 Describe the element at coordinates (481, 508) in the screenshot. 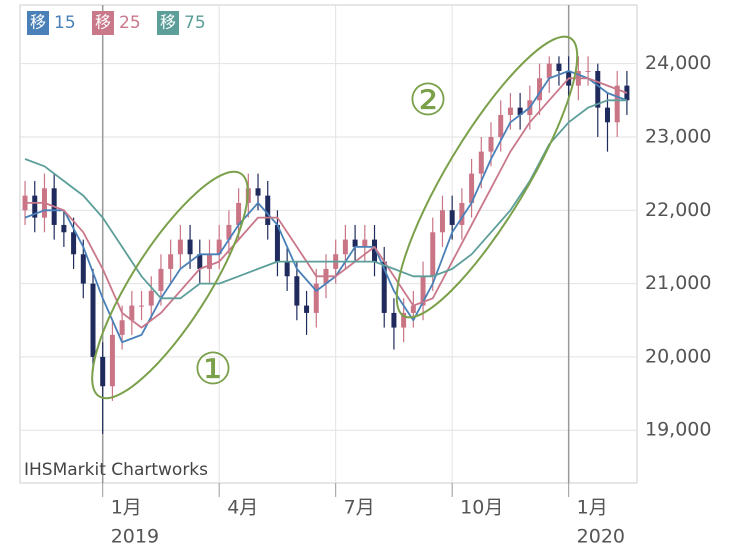

I see `x-tick-label: 10月` at that location.